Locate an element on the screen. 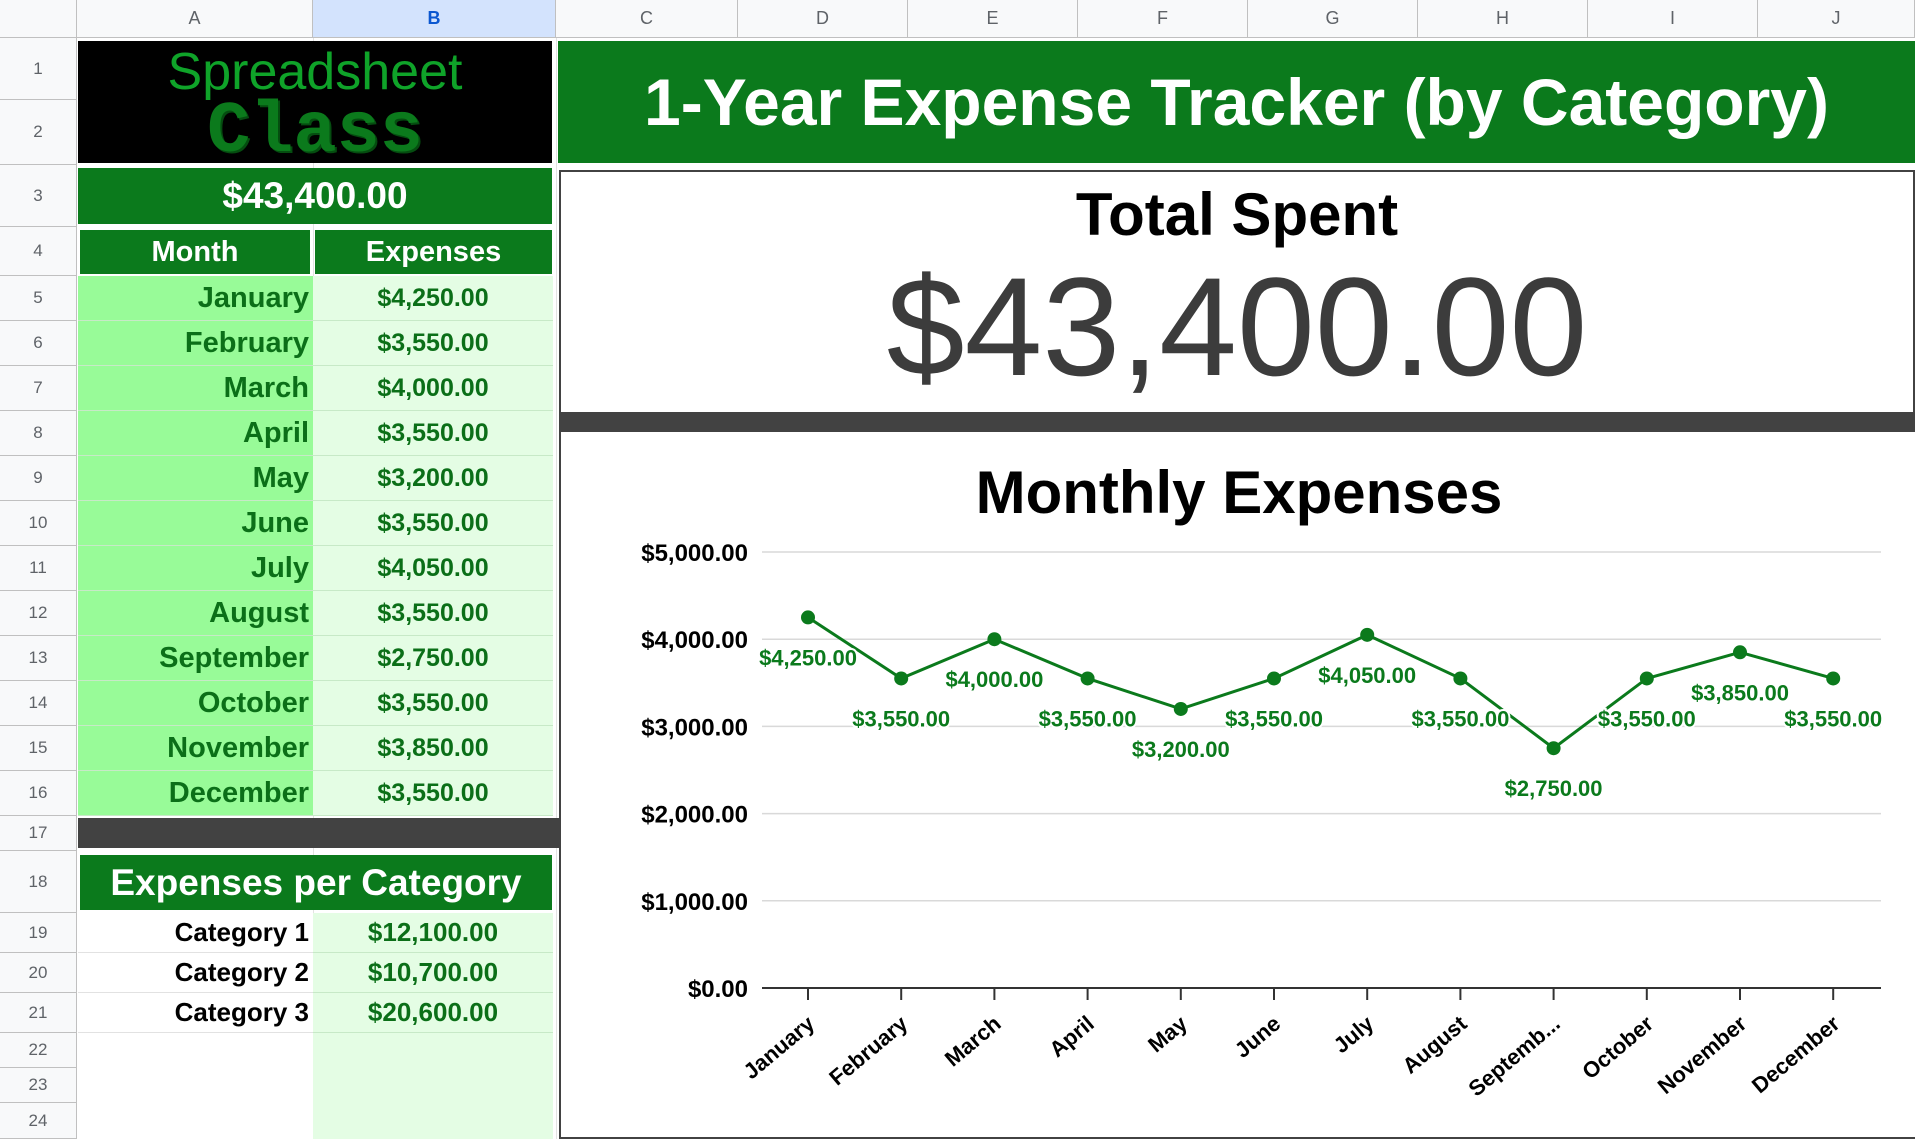 The image size is (1915, 1139). x-tick-label: February is located at coordinates (868, 1050).